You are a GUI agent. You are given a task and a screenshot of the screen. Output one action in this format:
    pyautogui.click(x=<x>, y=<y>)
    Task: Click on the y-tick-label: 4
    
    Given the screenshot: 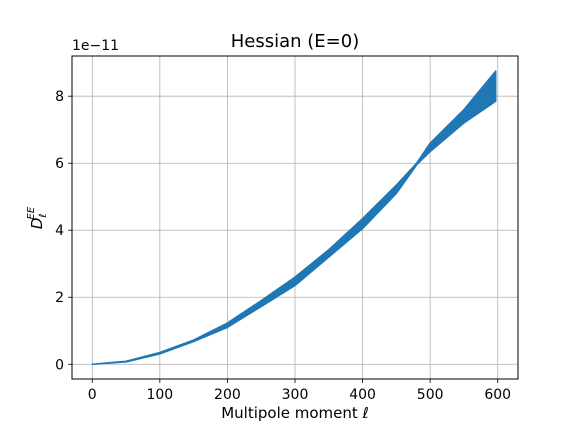 What is the action you would take?
    pyautogui.click(x=59, y=231)
    